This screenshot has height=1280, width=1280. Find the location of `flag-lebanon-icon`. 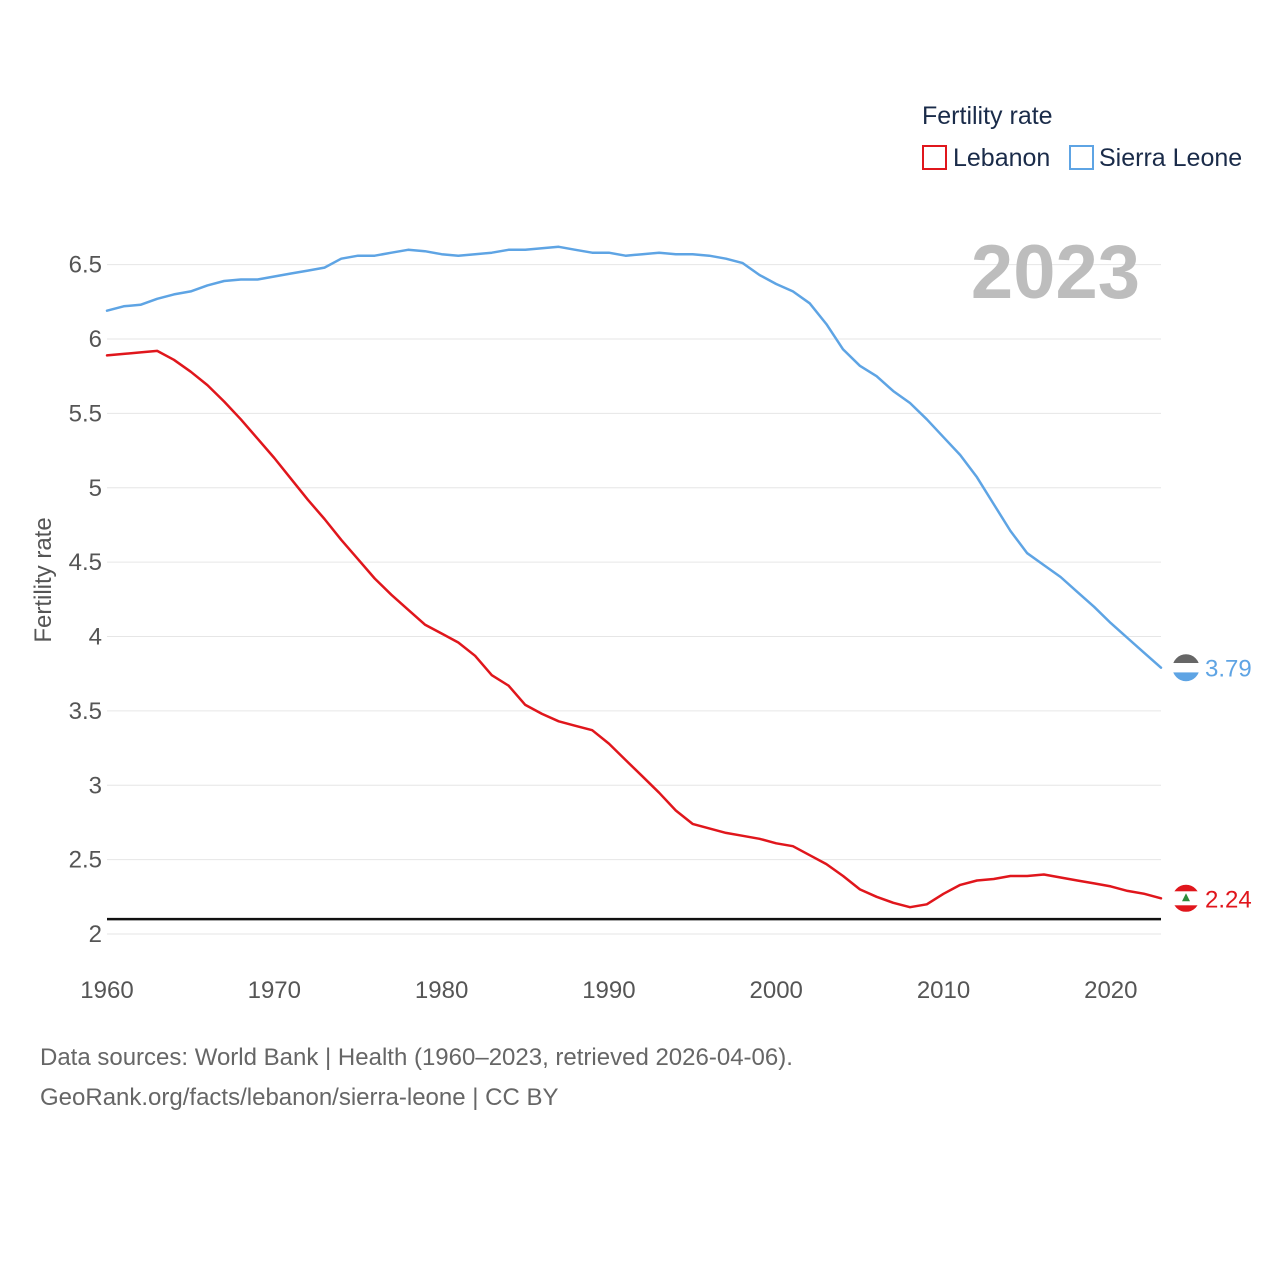

flag-lebanon-icon is located at coordinates (1186, 898).